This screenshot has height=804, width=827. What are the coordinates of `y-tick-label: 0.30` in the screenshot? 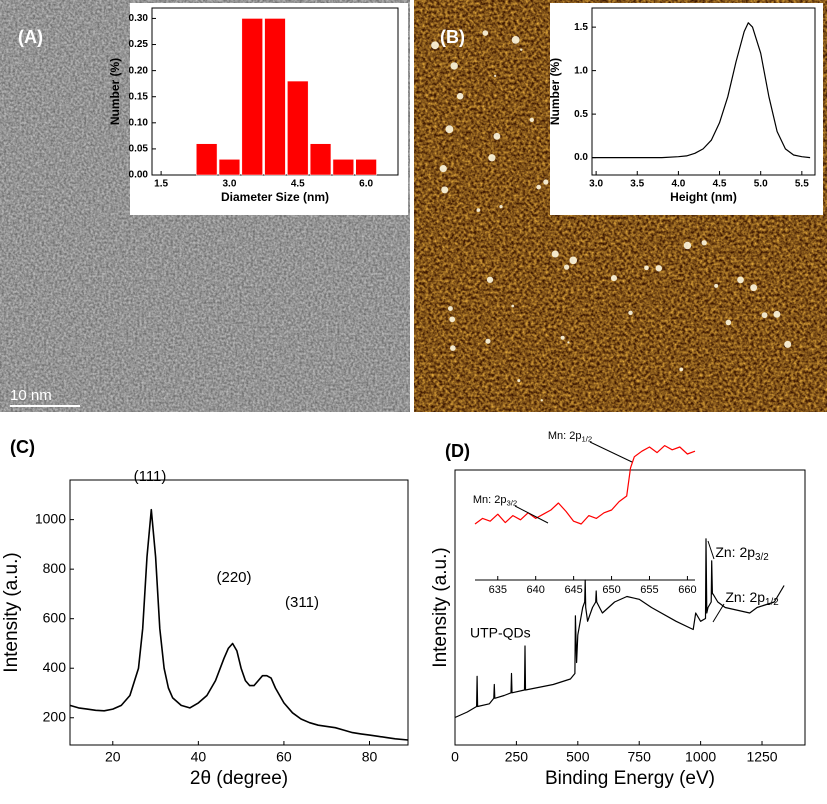 It's located at (139, 18).